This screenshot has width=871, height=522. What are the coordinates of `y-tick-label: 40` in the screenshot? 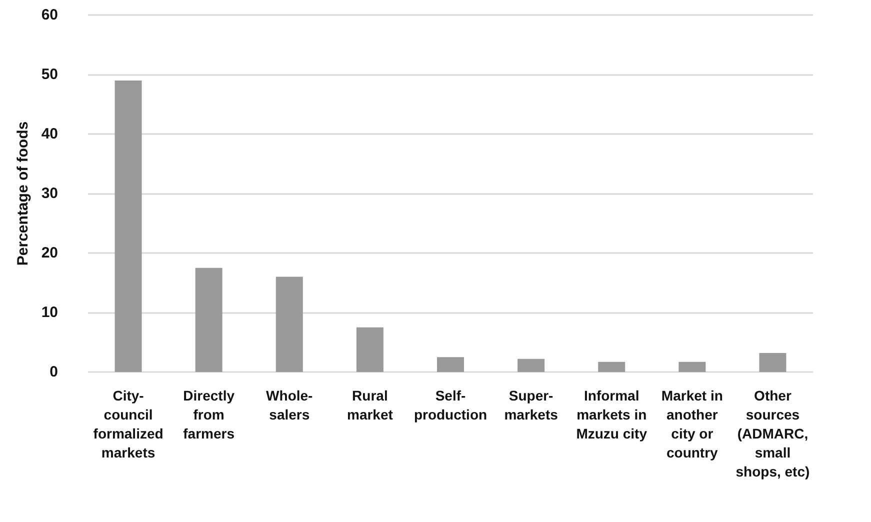 It's located at (49, 134).